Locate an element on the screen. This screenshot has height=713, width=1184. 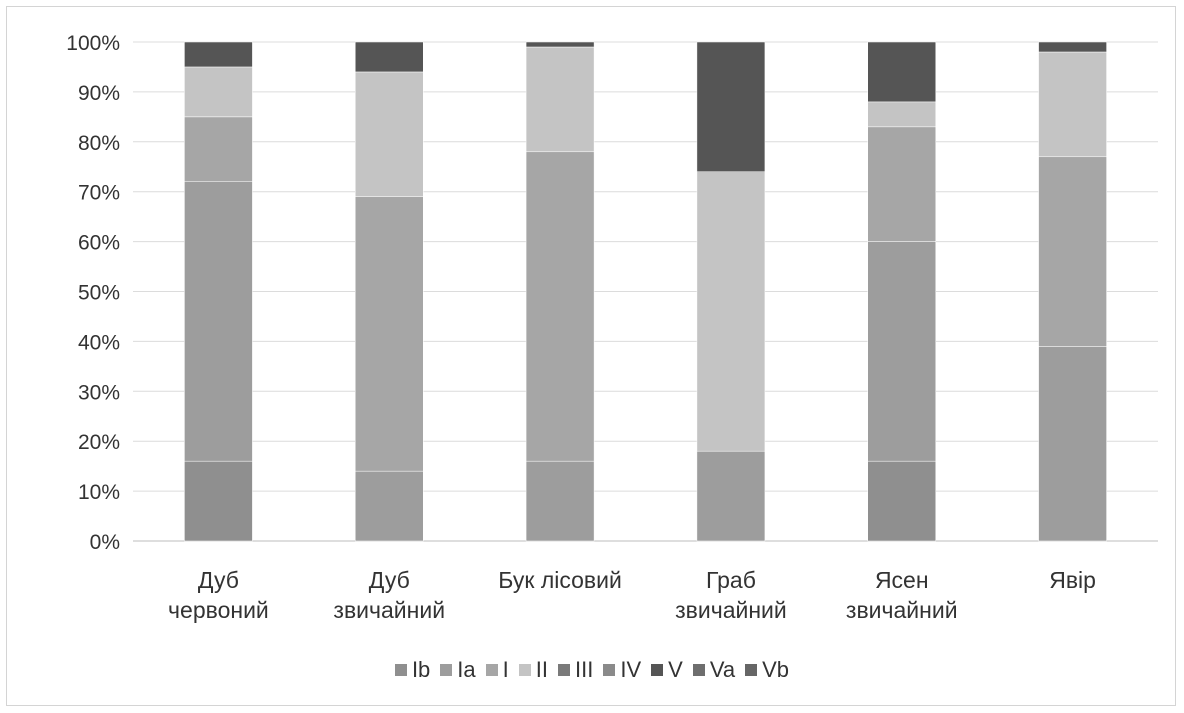
legend-label: III is located at coordinates (584, 669).